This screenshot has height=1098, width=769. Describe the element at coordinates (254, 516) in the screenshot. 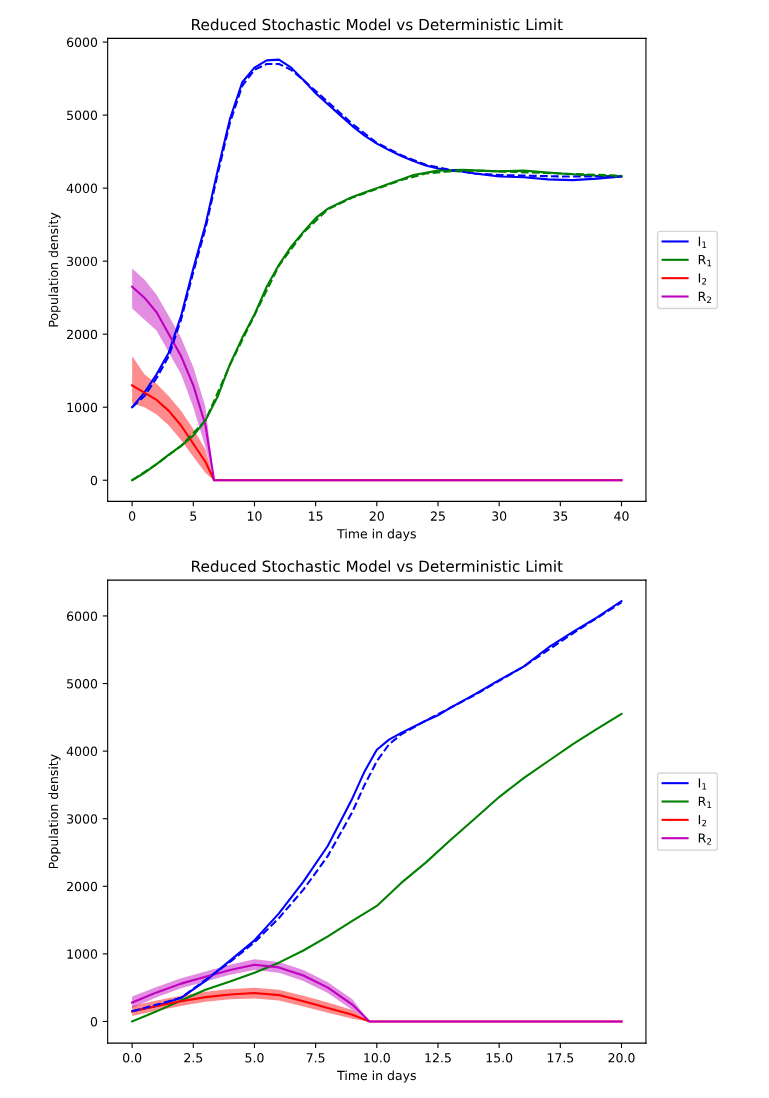

I see `x-tick-label: 10` at that location.